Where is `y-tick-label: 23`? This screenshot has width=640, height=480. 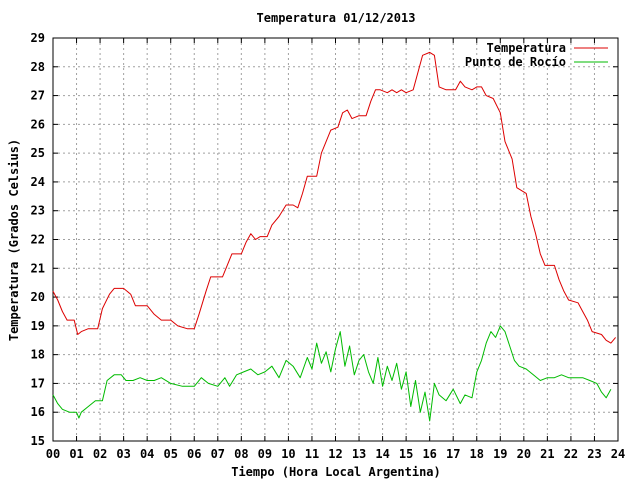
y-tick-label: 23 is located at coordinates (38, 211).